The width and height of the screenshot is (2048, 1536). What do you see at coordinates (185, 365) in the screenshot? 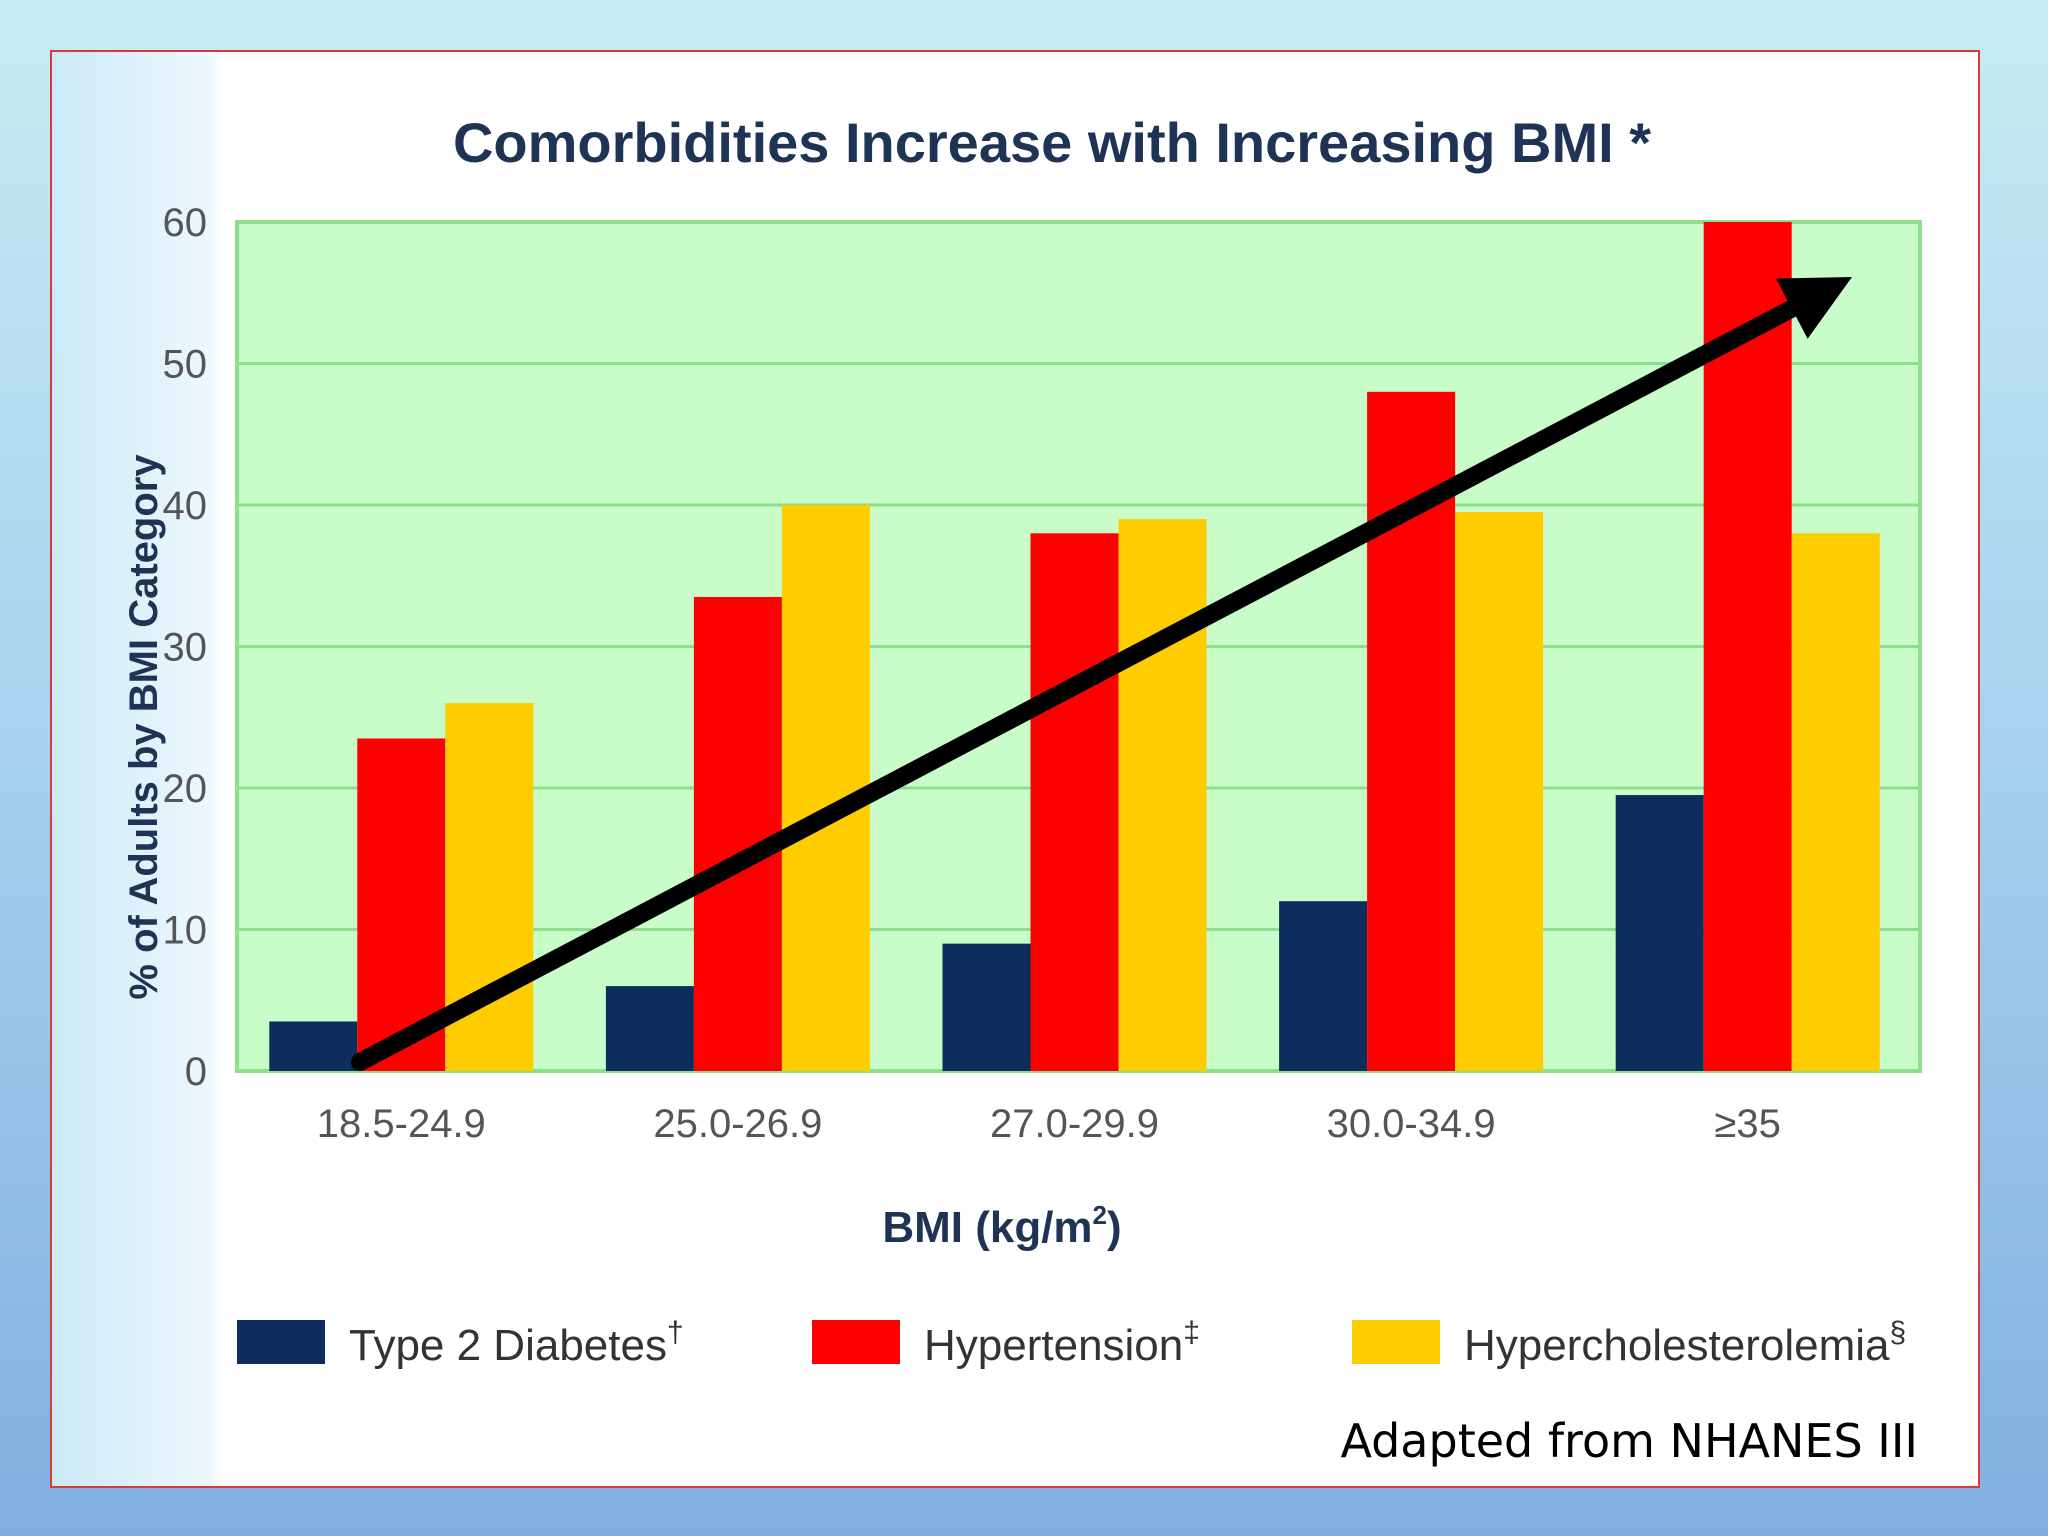
I see `y-tick-label: 50` at bounding box center [185, 365].